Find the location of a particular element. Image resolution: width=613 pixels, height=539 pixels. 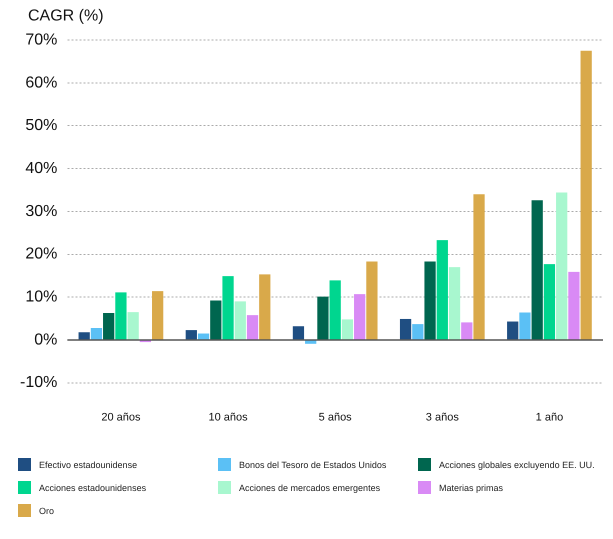

legend-label: Efectivo estadounidense is located at coordinates (88, 465).